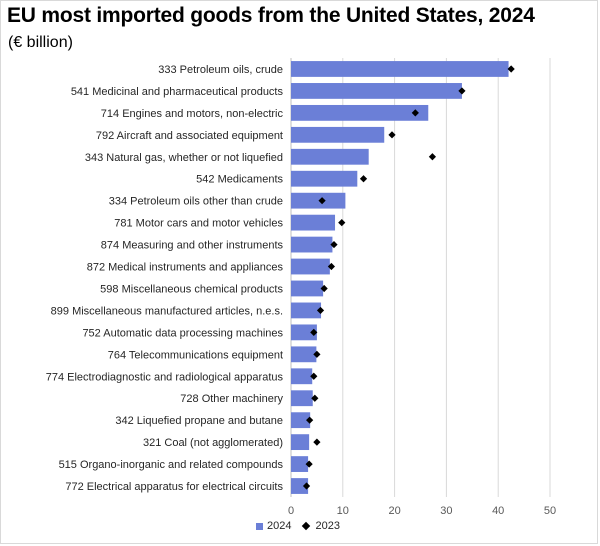 The height and width of the screenshot is (546, 600). Describe the element at coordinates (40, 42) in the screenshot. I see `chart-subtitle: (€ billion)` at that location.